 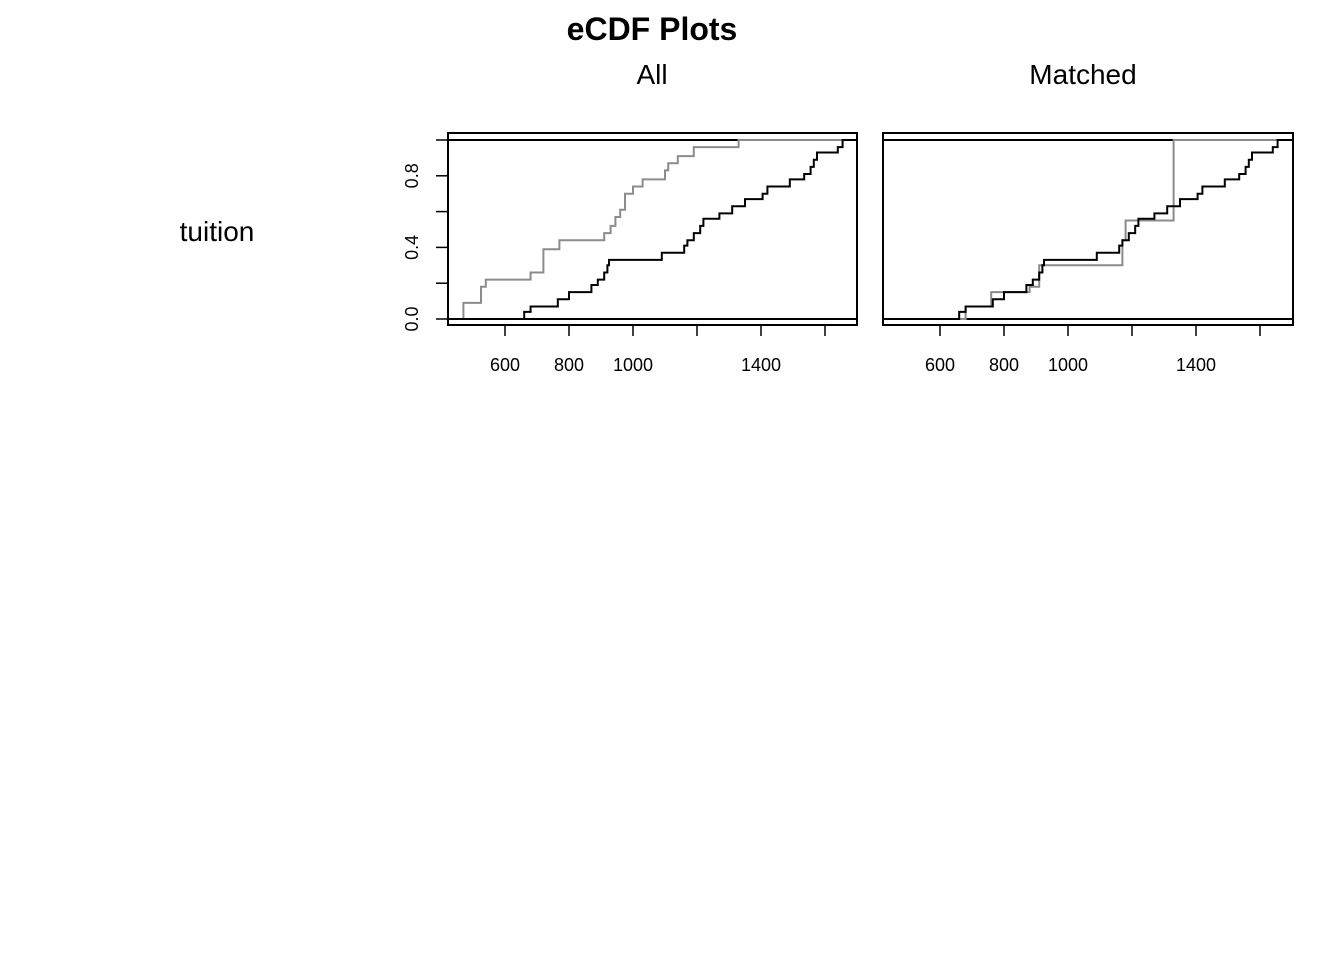 What do you see at coordinates (412, 318) in the screenshot?
I see `y-tick-label: 0.0` at bounding box center [412, 318].